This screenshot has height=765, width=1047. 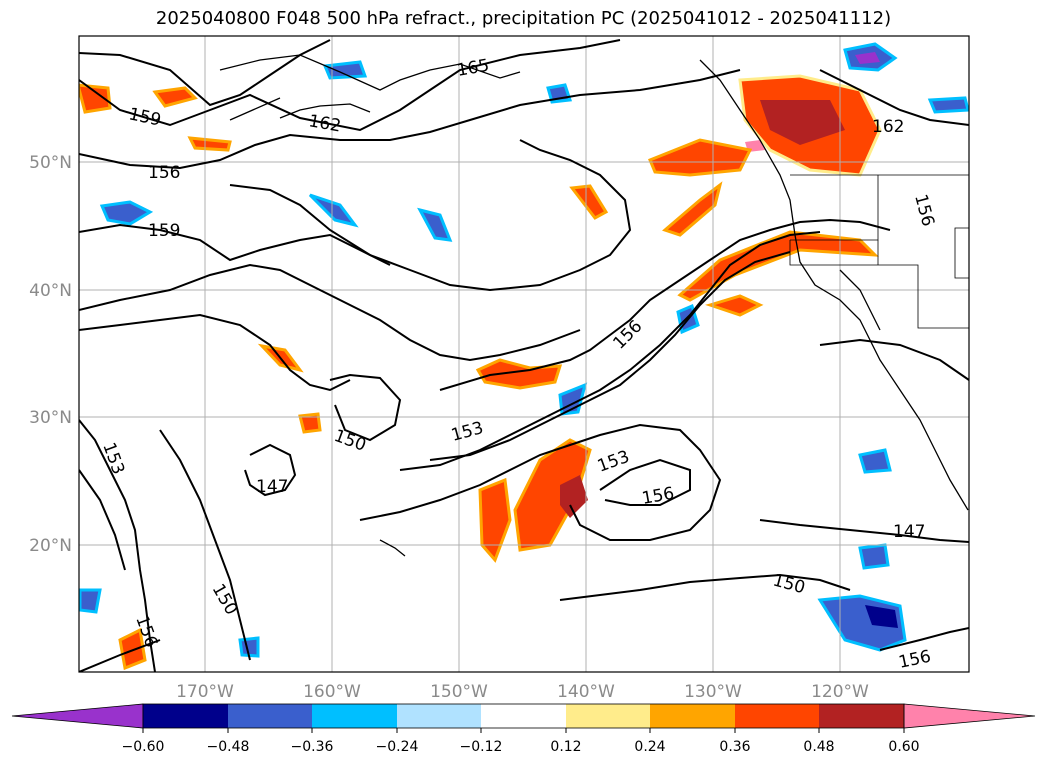 What do you see at coordinates (50, 546) in the screenshot?
I see `lat-label: 20°N` at bounding box center [50, 546].